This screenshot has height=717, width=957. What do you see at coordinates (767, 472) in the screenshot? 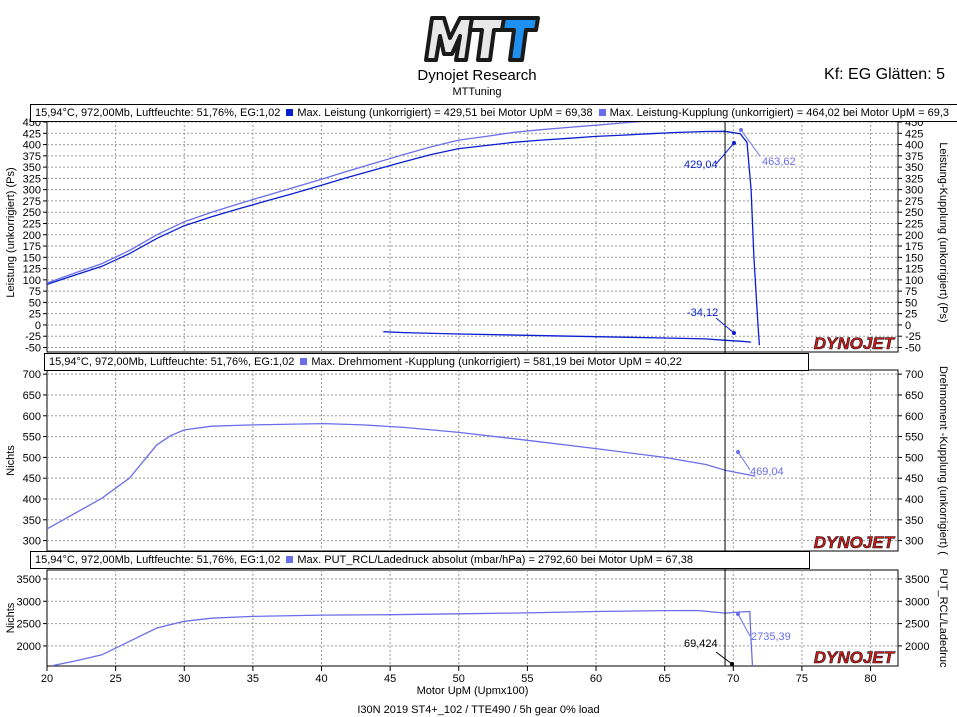
I see `value-annotation: 469,04` at bounding box center [767, 472].